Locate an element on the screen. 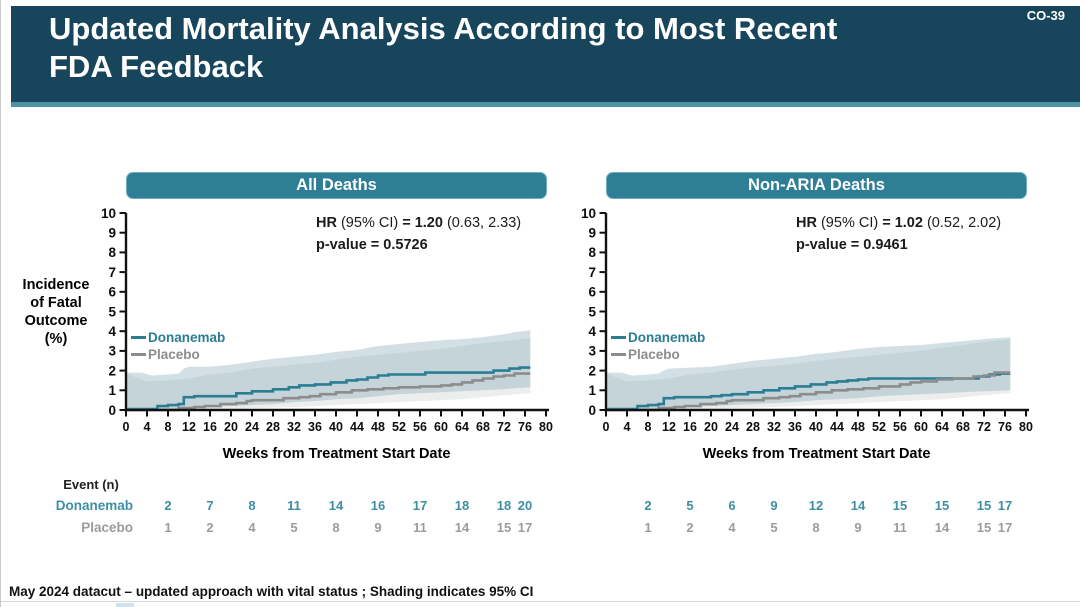 The width and height of the screenshot is (1080, 607). event-count-placebo: 2 is located at coordinates (690, 527).